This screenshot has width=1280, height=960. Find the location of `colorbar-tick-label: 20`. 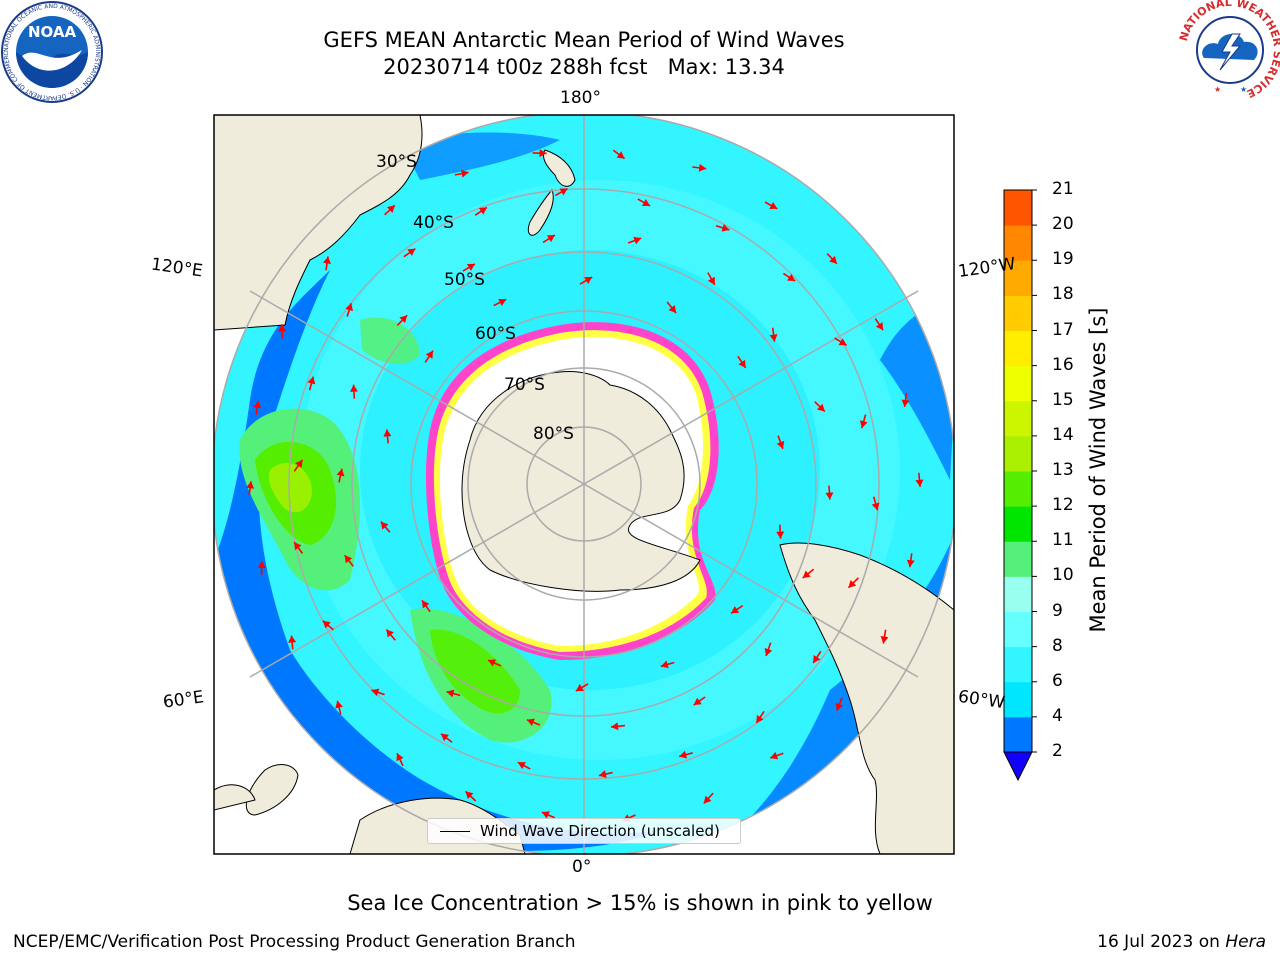

colorbar-tick-label: 20 is located at coordinates (1063, 224).